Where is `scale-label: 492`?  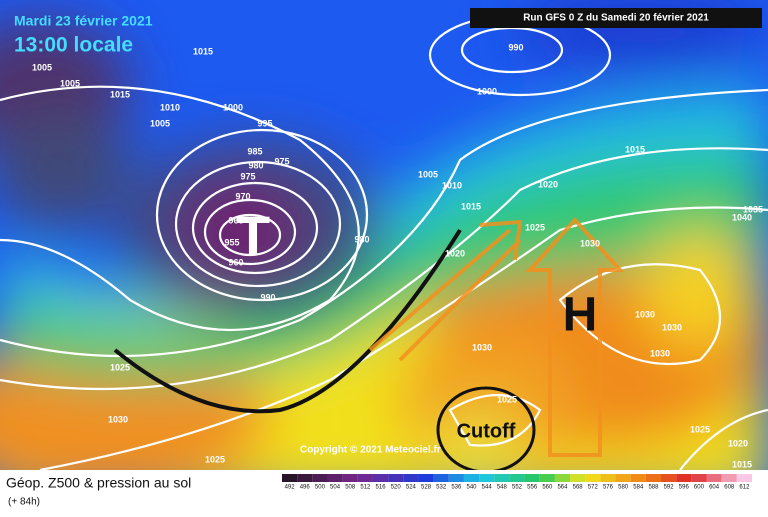 scale-label: 492 is located at coordinates (290, 488).